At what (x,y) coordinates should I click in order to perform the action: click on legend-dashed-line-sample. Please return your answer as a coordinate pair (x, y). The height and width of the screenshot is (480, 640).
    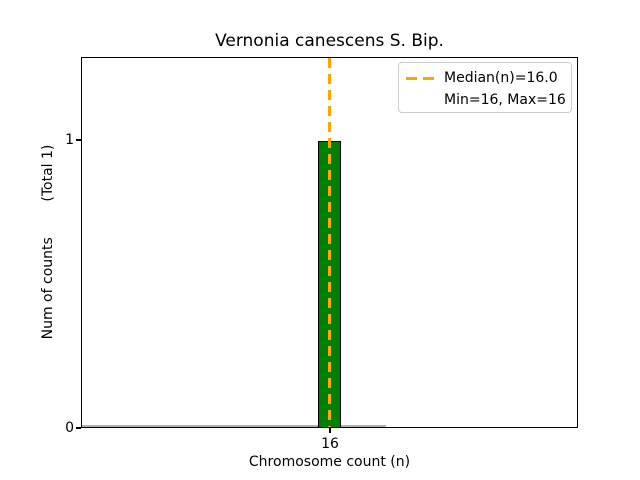
    Looking at the image, I should click on (420, 78).